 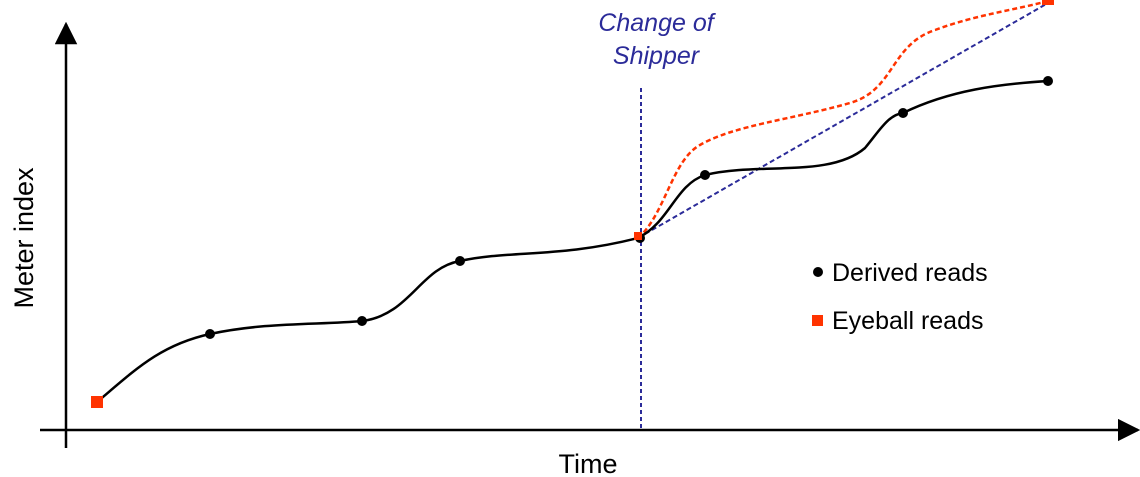 I want to click on legend-derived-label: Derived reads, so click(x=910, y=273).